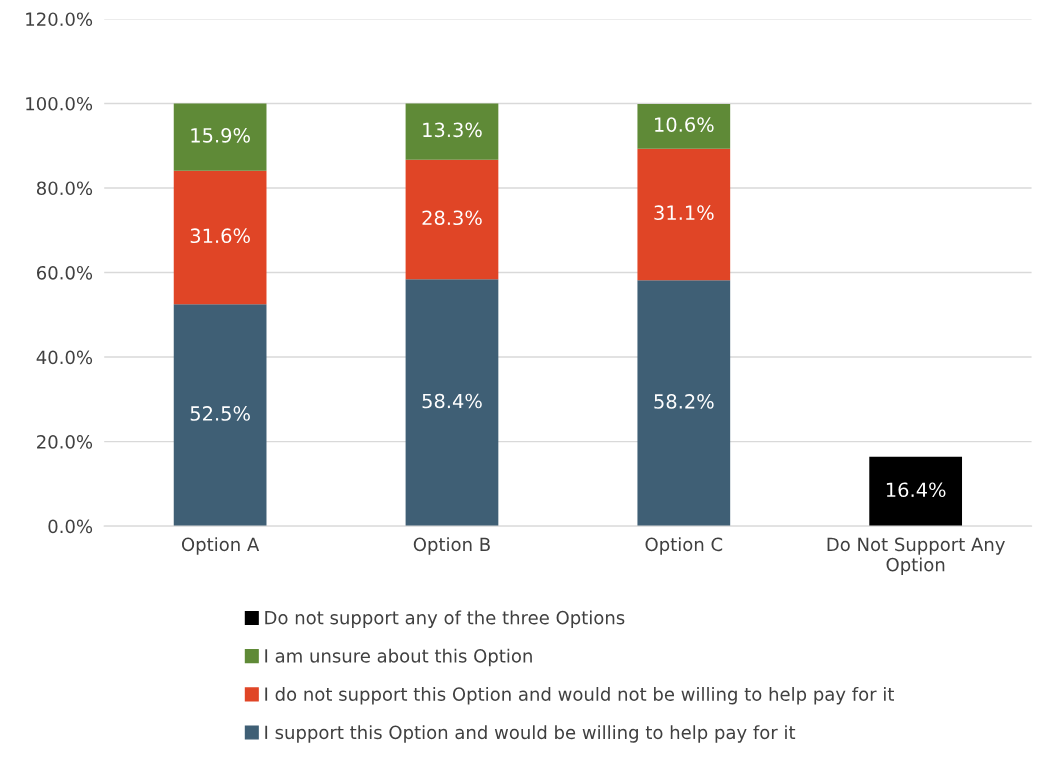 This screenshot has width=1042, height=757. What do you see at coordinates (64, 188) in the screenshot?
I see `y-tick-label: 80.0%` at bounding box center [64, 188].